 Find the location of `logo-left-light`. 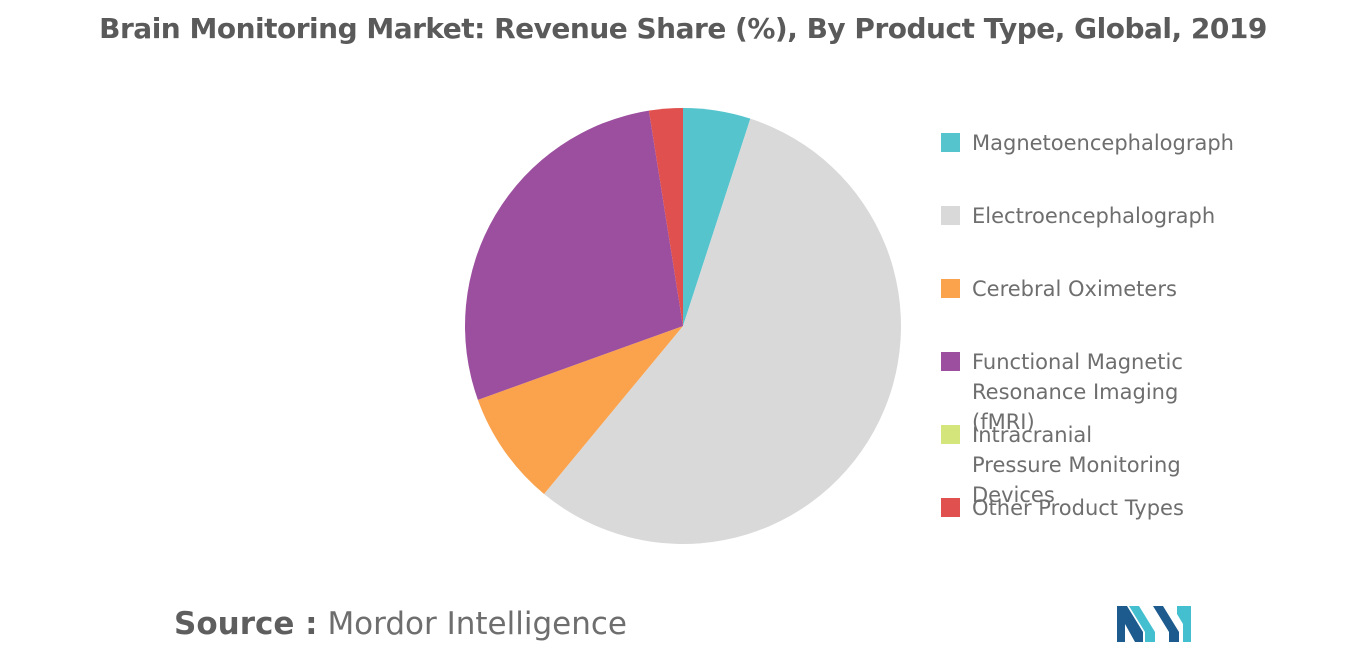

logo-left-light is located at coordinates (1142, 624).